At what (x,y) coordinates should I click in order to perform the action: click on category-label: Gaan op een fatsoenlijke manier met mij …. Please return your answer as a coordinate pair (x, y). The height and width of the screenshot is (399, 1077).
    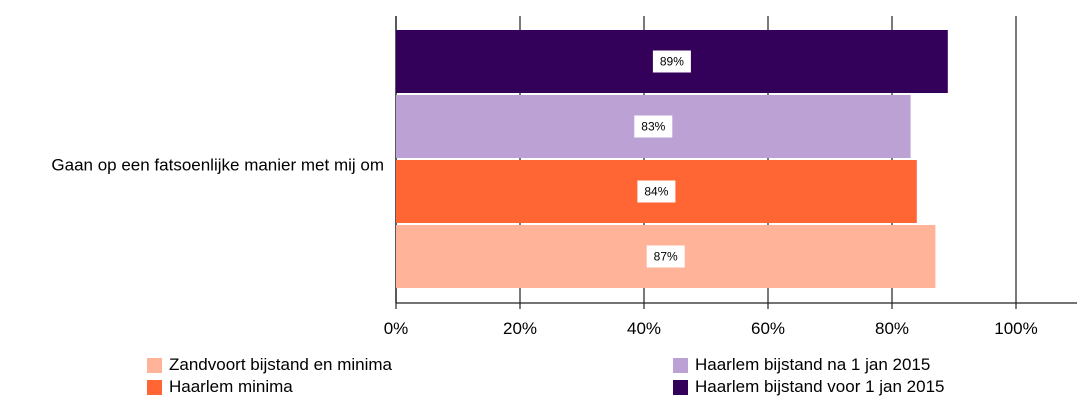
    Looking at the image, I should click on (217, 164).